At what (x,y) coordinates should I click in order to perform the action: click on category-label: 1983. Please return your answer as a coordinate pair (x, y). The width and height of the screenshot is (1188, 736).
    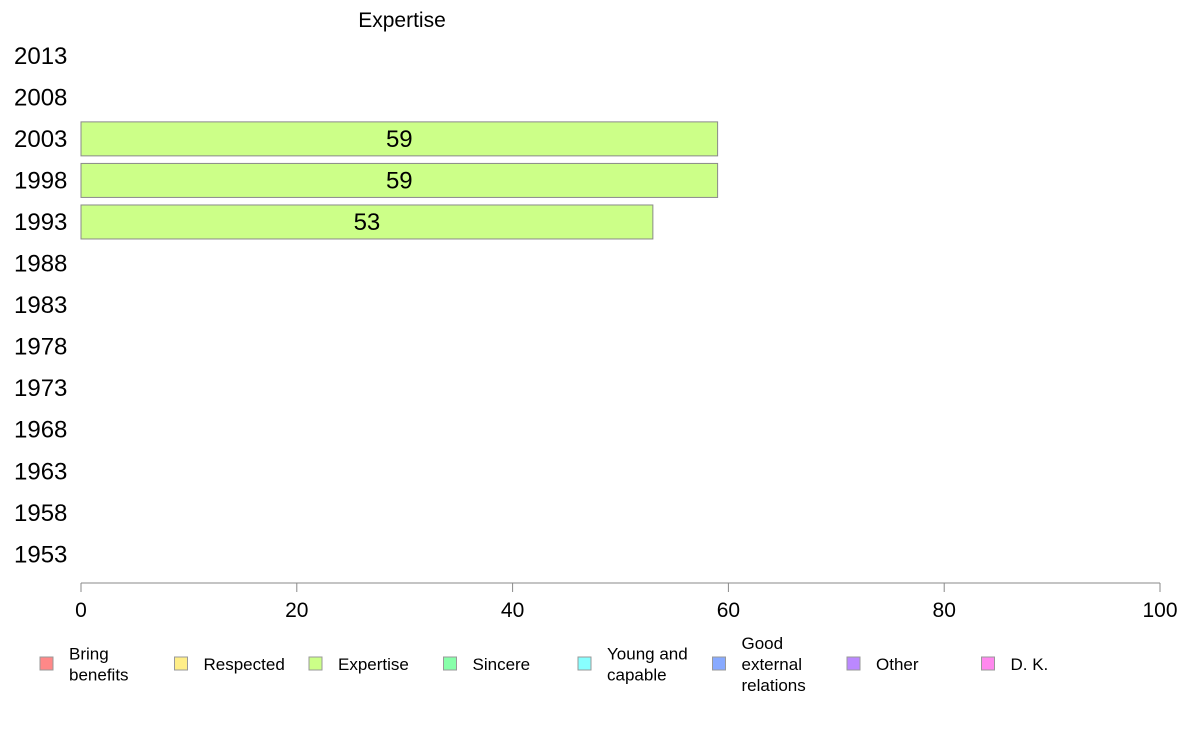
    Looking at the image, I should click on (40, 305).